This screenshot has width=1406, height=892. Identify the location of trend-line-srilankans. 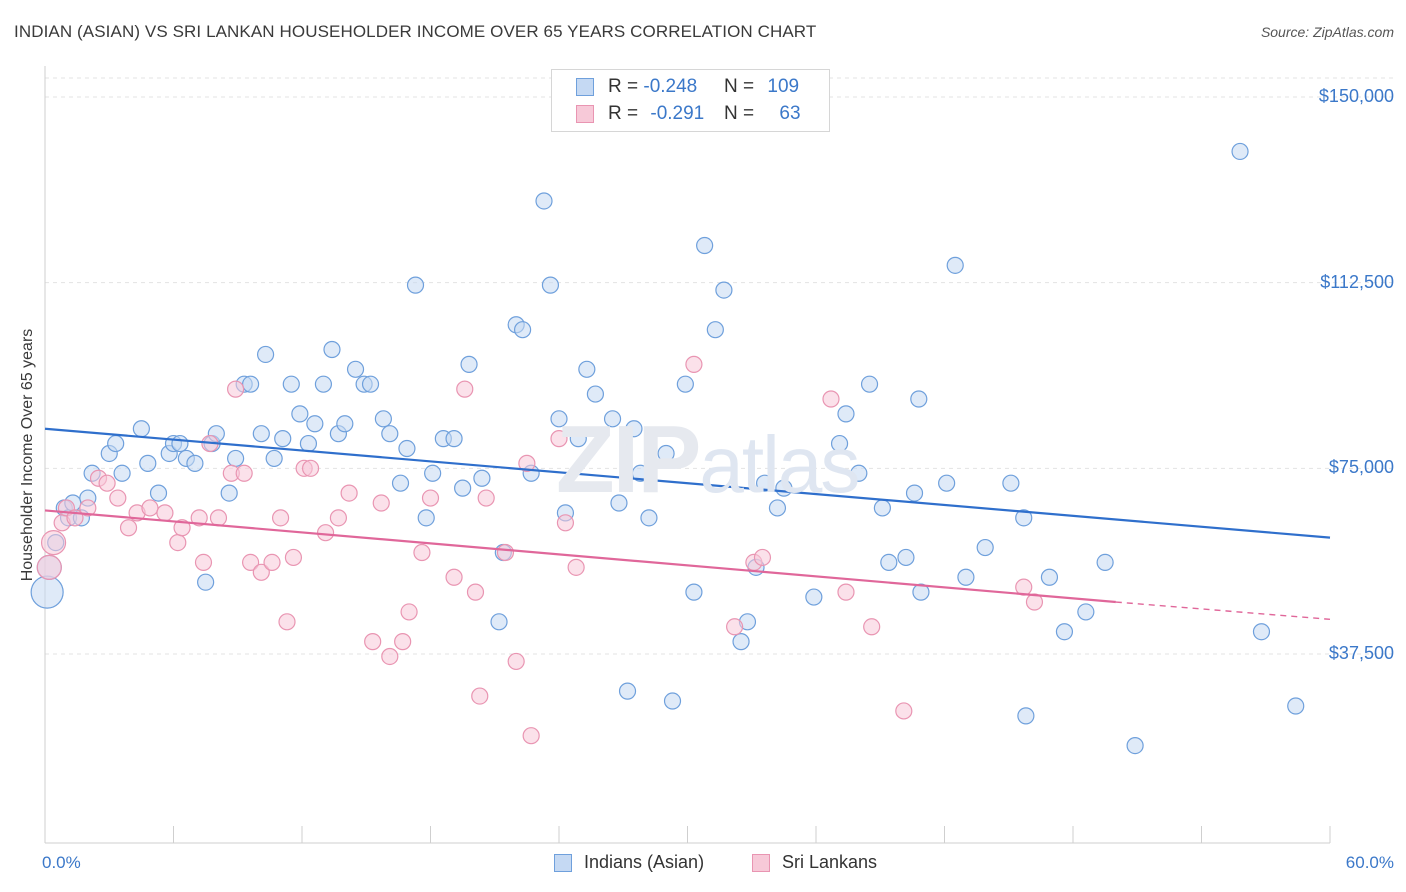
(580, 556).